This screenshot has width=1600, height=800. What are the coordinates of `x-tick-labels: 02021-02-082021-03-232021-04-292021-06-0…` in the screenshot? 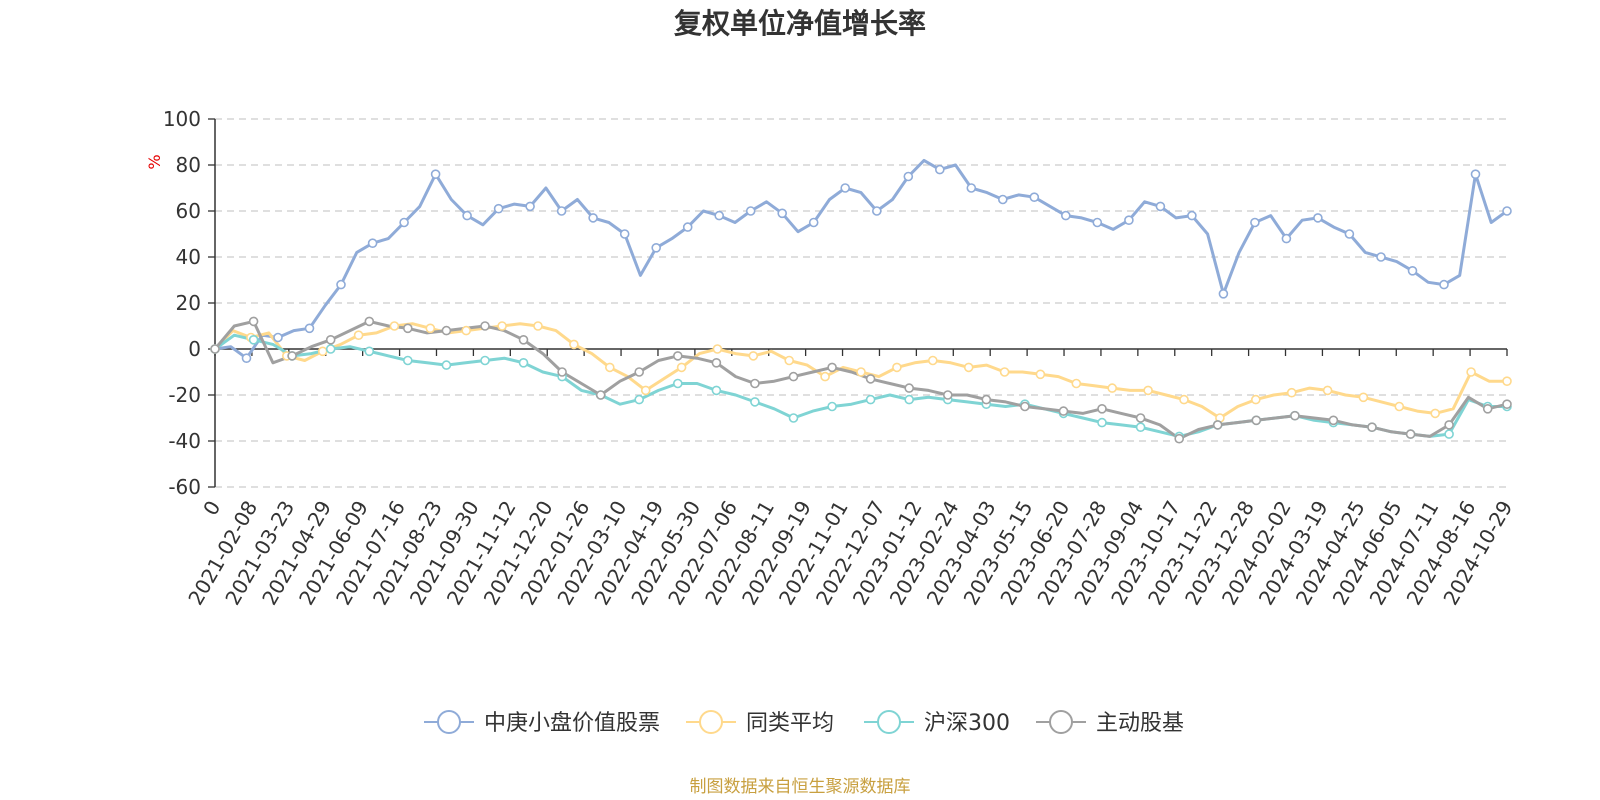 It's located at (850, 552).